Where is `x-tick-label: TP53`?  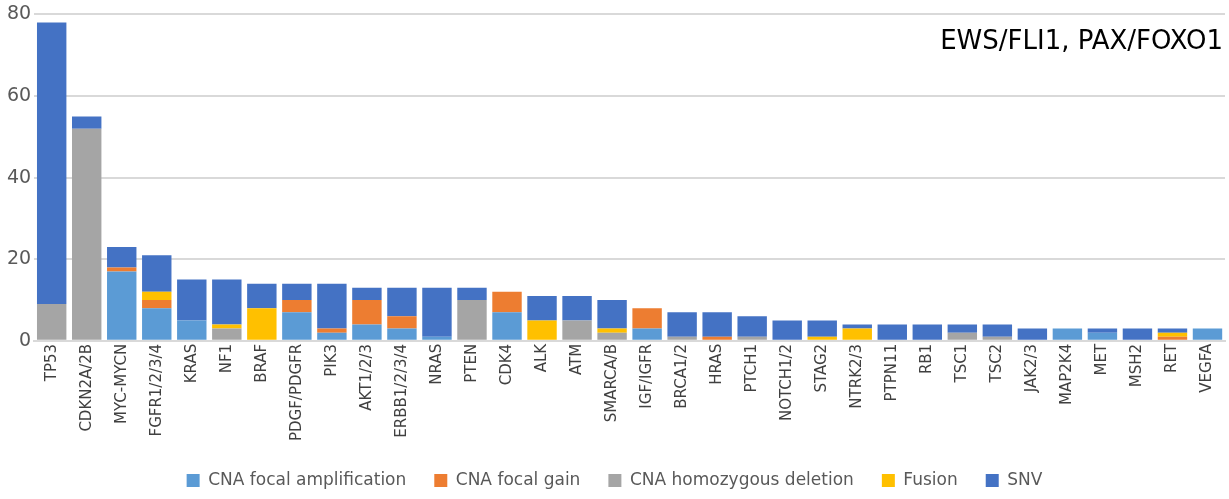
x-tick-label: TP53 is located at coordinates (50, 363).